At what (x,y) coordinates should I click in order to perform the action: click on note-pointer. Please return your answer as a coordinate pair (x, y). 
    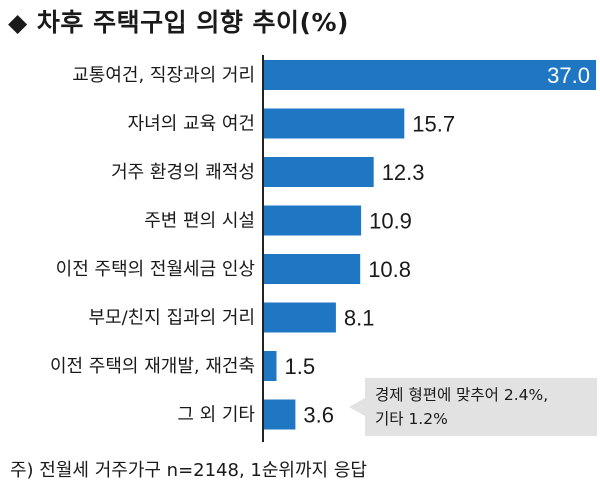
    Looking at the image, I should click on (357, 407).